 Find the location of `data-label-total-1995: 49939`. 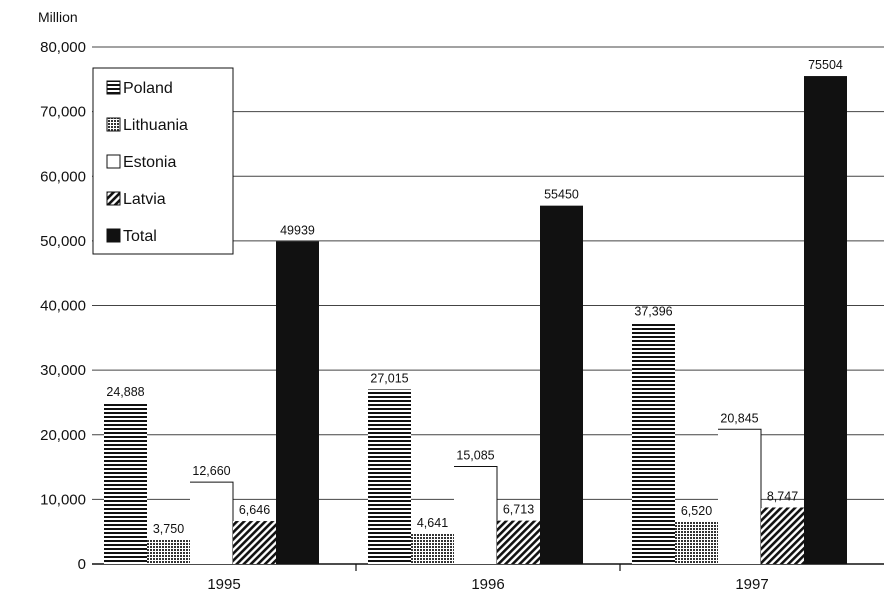

data-label-total-1995: 49939 is located at coordinates (297, 230).